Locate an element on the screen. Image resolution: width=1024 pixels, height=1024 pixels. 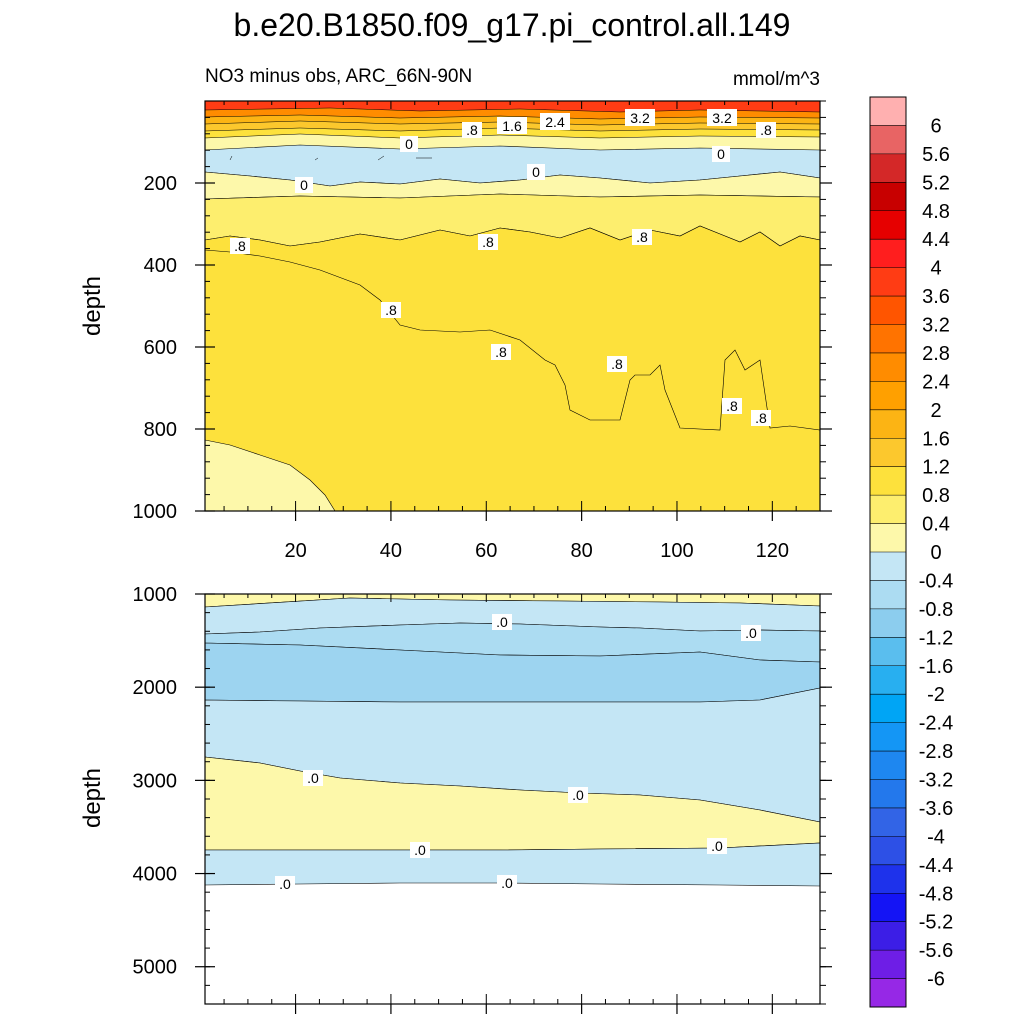
colorbar-label: 2 is located at coordinates (935, 411).